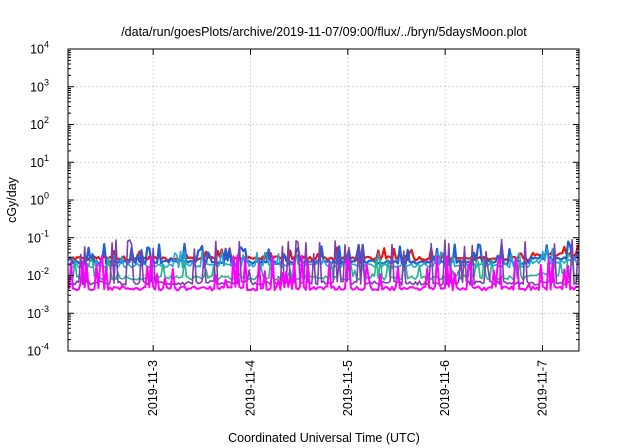  Describe the element at coordinates (39, 161) in the screenshot. I see `y-tick-label: 10¹` at that location.